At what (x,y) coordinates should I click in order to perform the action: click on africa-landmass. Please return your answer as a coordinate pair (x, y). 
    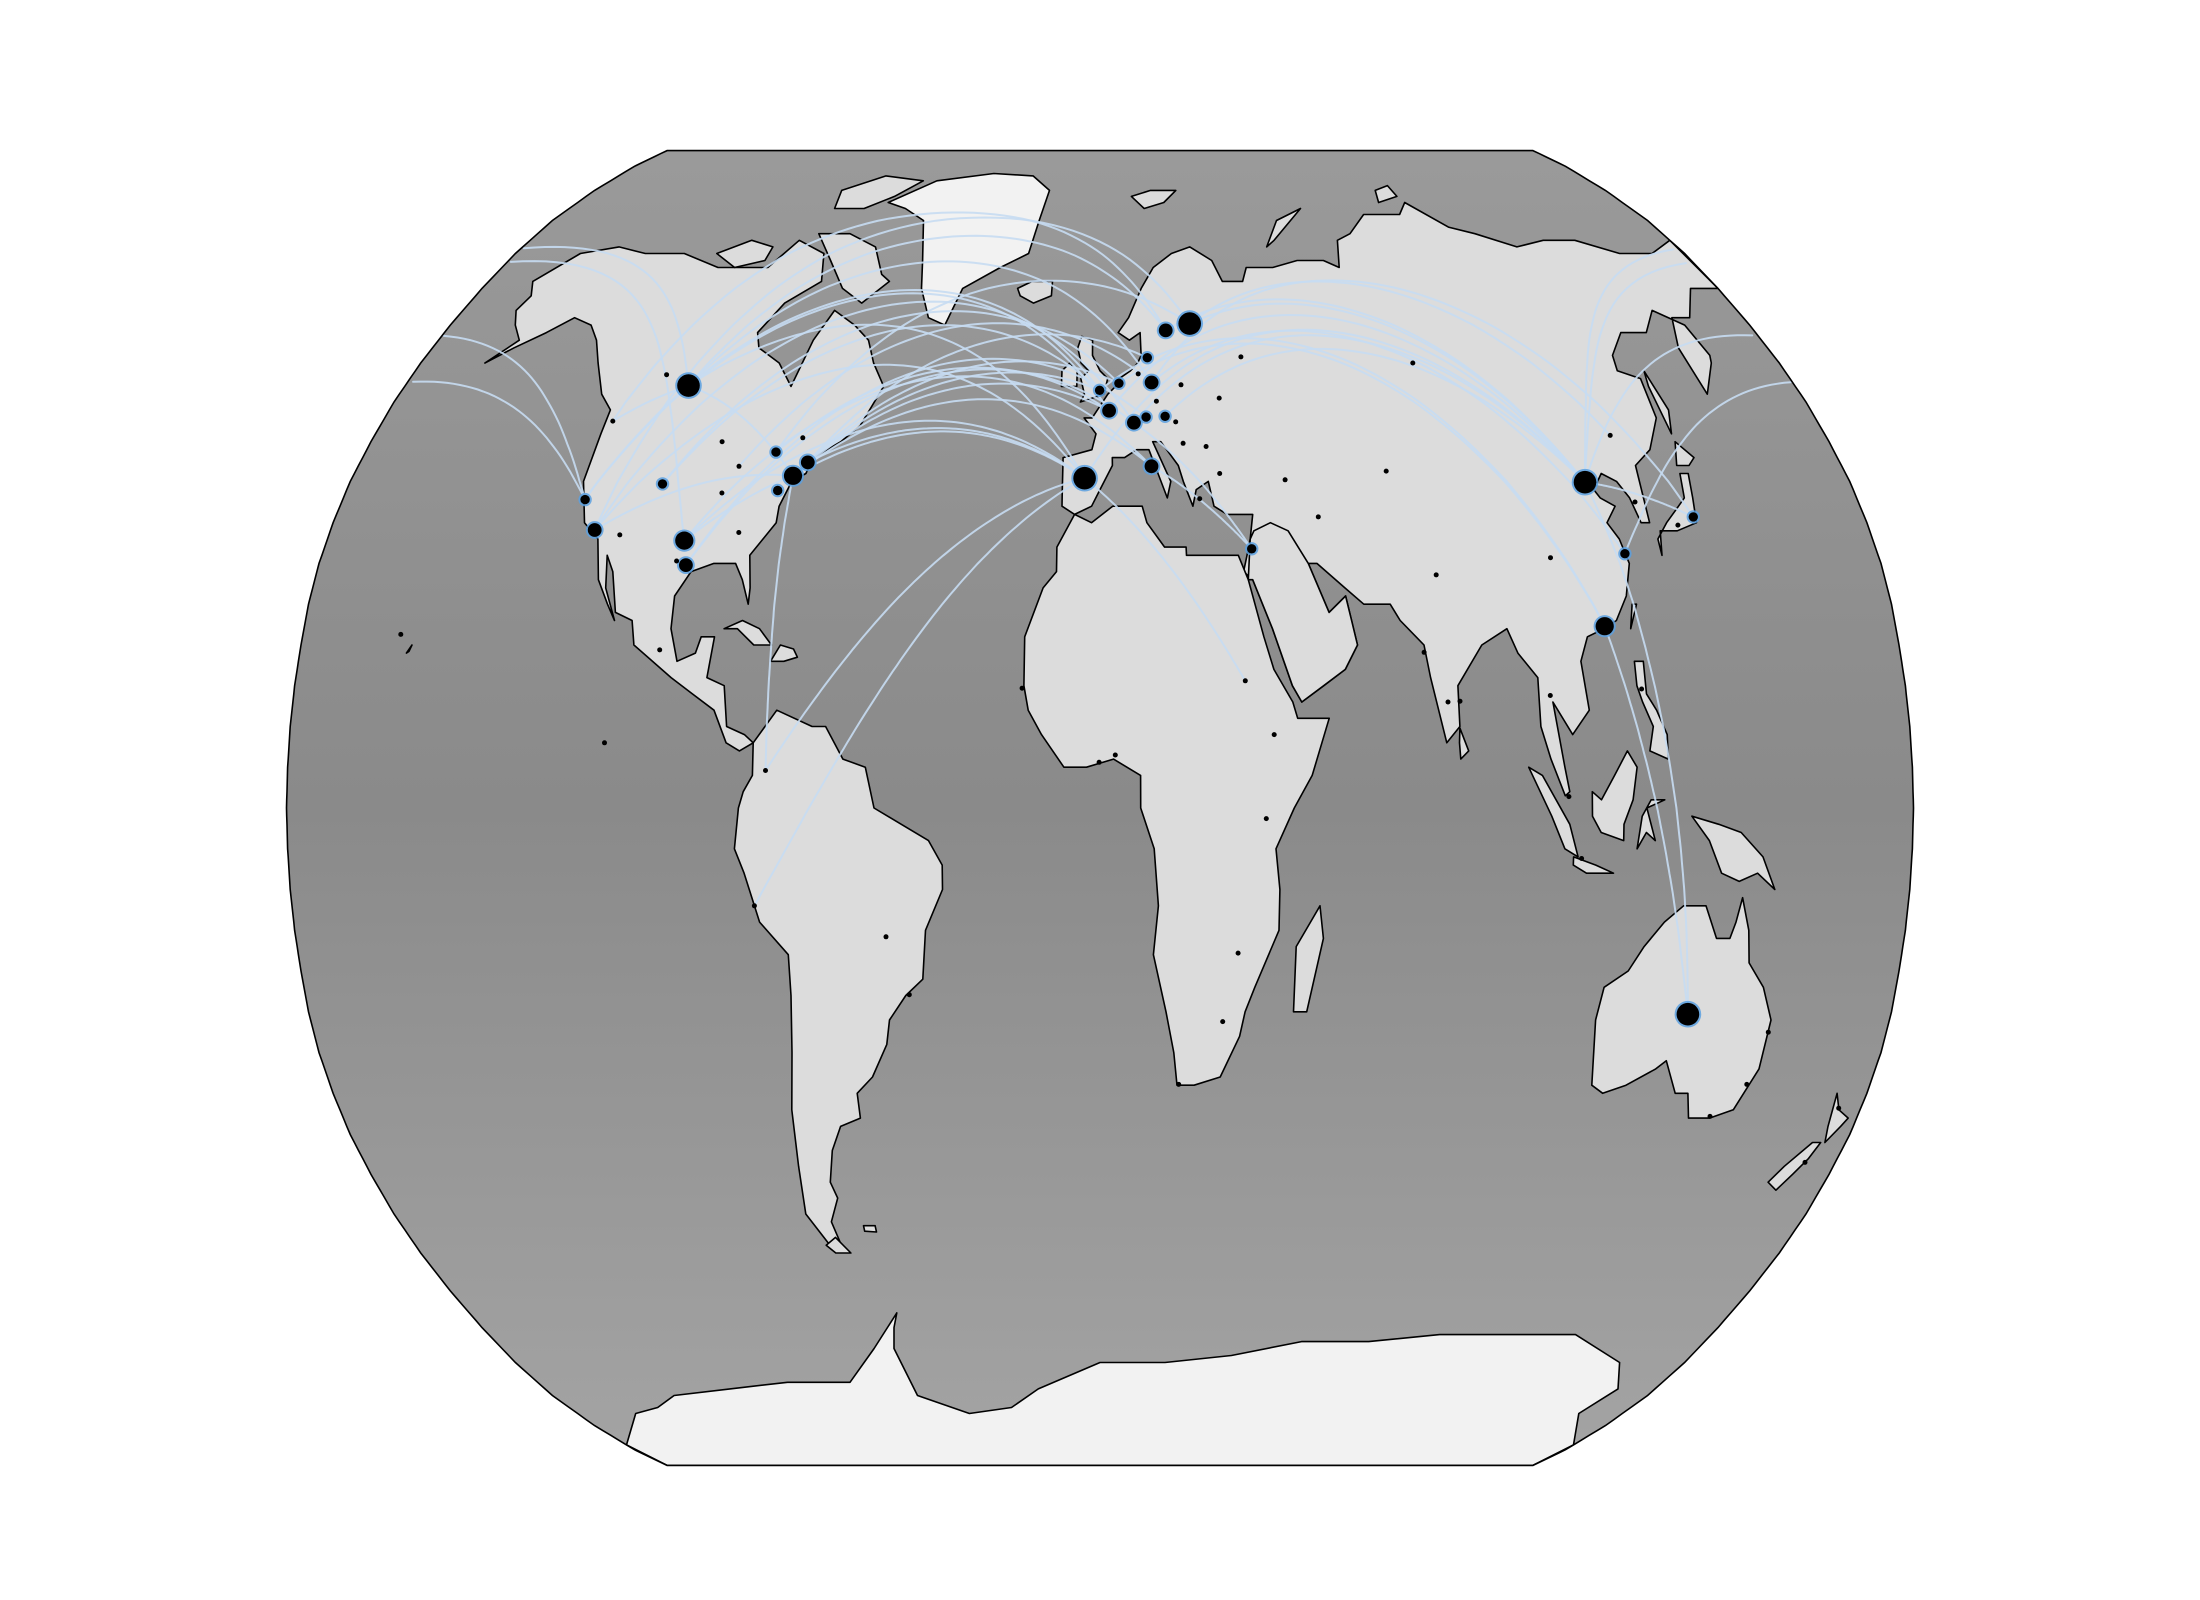
    Looking at the image, I should click on (1176, 795).